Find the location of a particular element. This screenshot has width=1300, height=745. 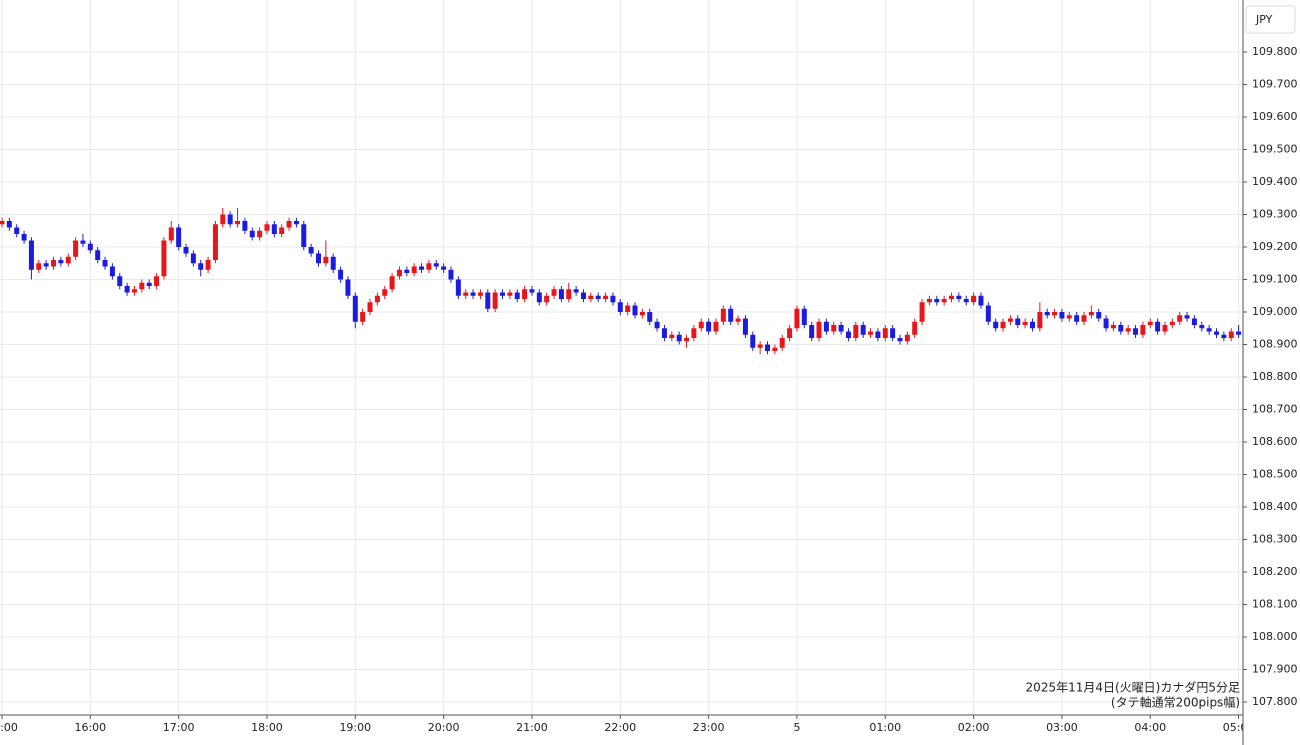

x-tick-label: 18:00 is located at coordinates (267, 727).